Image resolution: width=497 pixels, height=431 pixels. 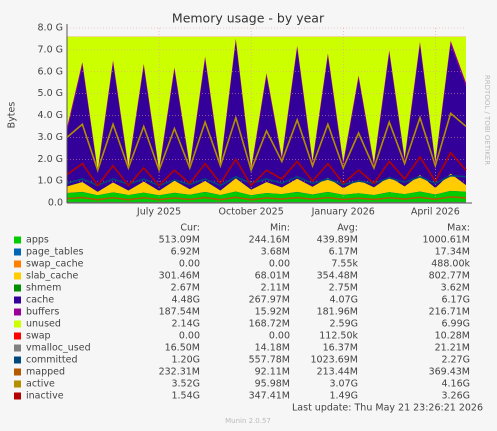 What do you see at coordinates (42, 312) in the screenshot?
I see `legend-label: buffers` at bounding box center [42, 312].